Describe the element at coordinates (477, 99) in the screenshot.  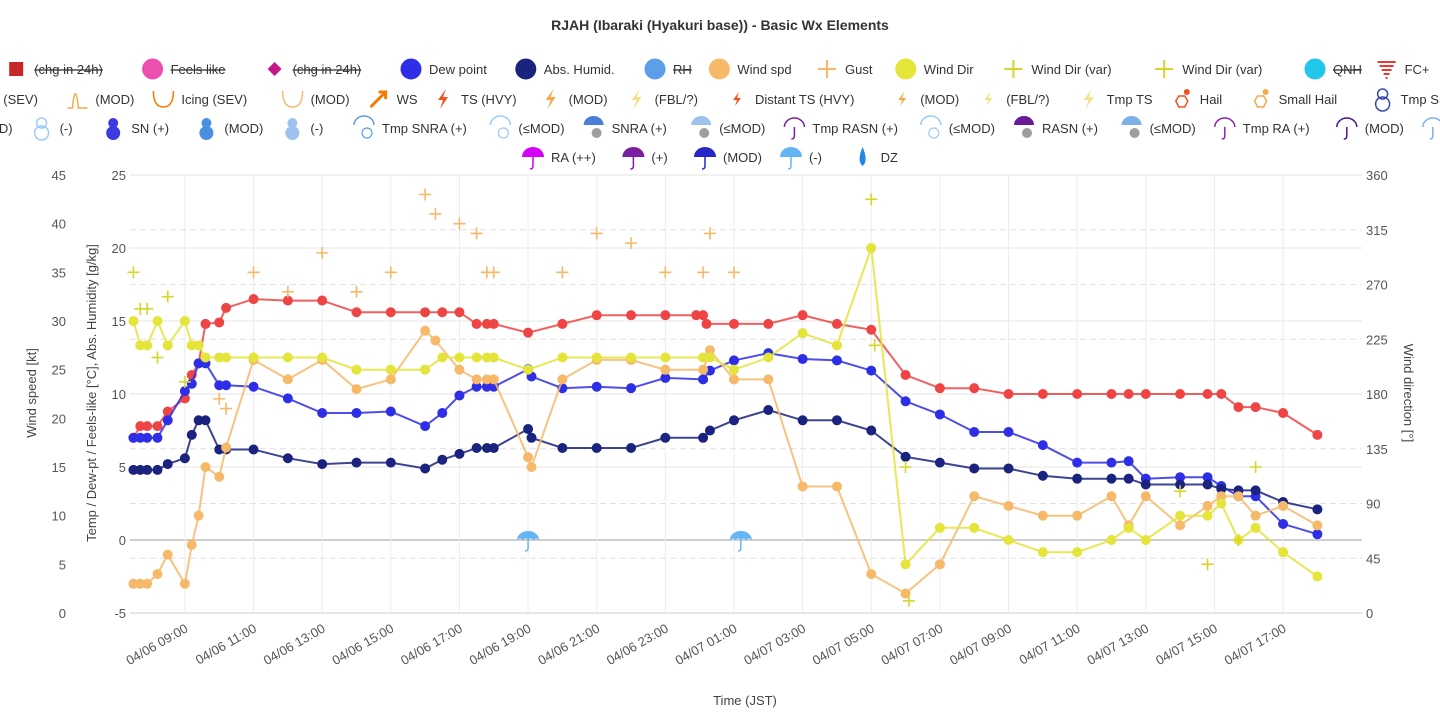
I see `legend-item: TS (HVY)` at that location.